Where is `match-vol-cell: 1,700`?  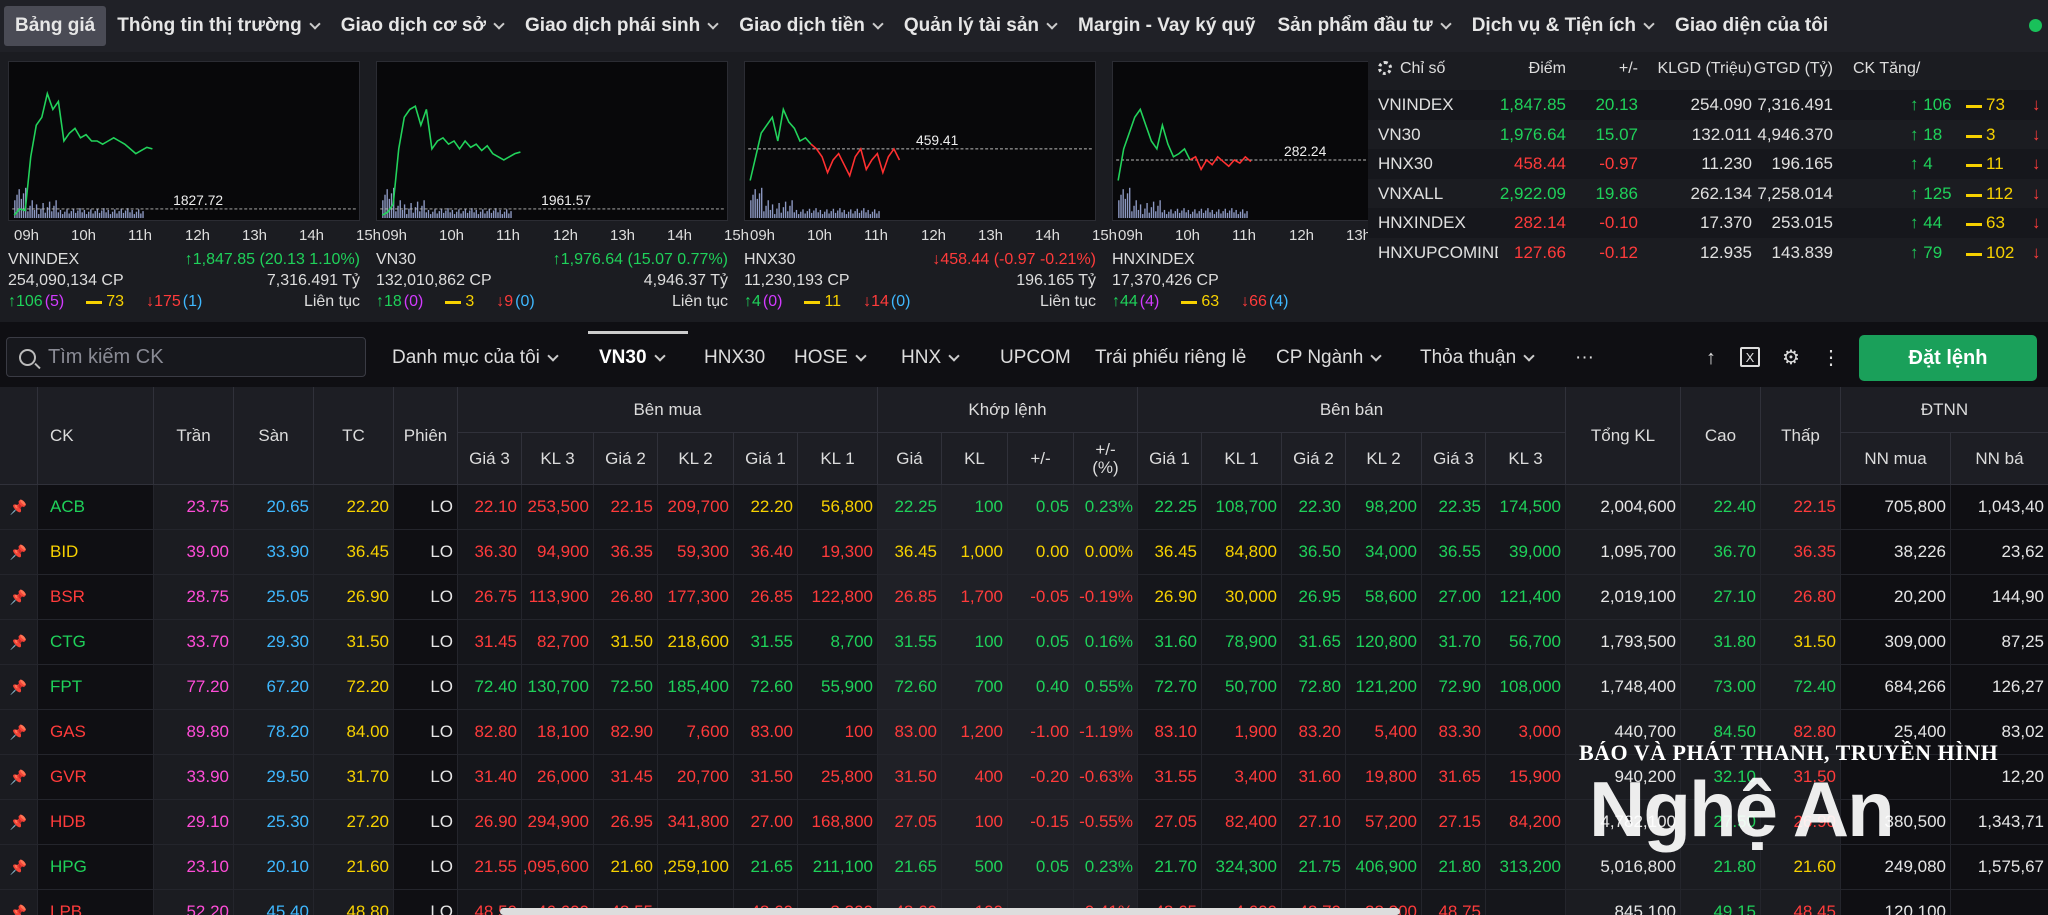
match-vol-cell: 1,700 is located at coordinates (975, 597).